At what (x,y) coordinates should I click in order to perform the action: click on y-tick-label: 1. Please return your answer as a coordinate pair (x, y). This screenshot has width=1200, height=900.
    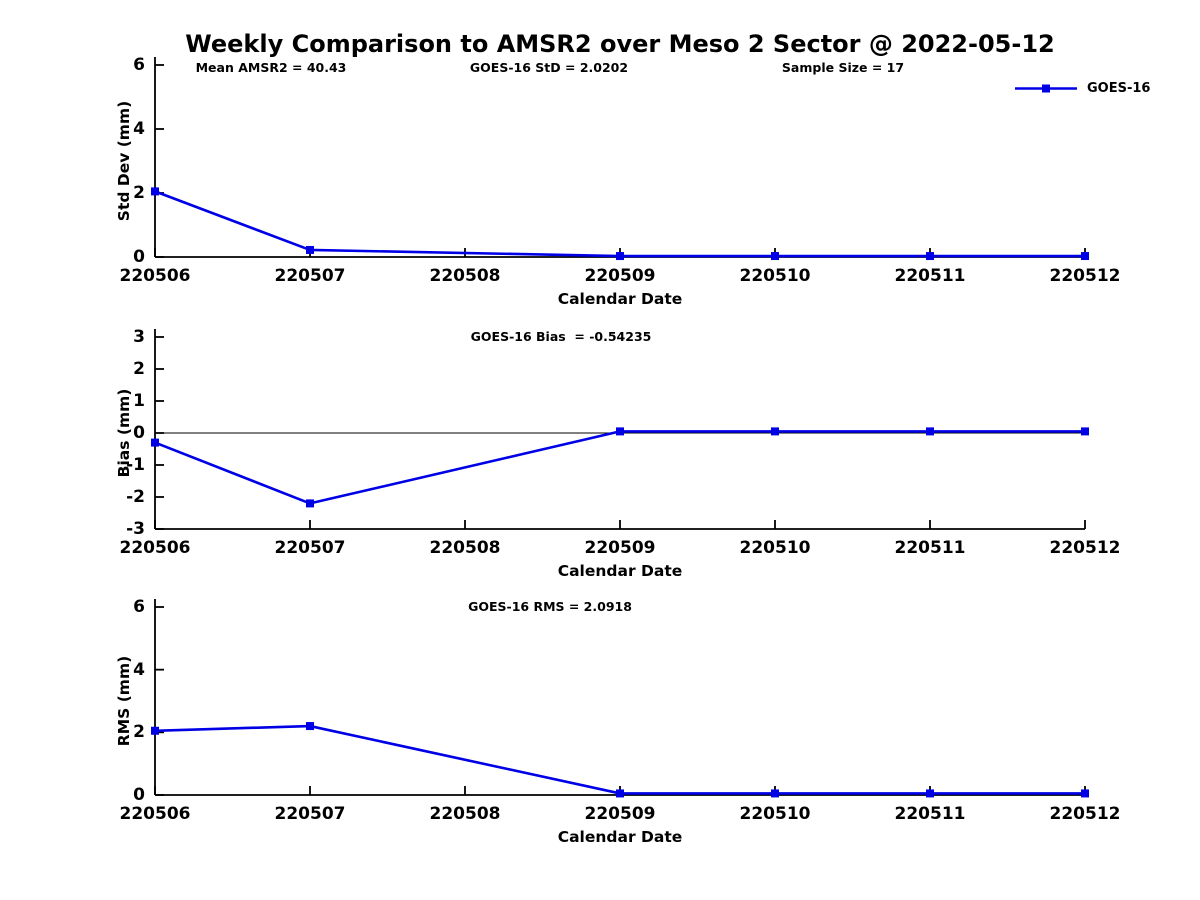
    Looking at the image, I should click on (139, 401).